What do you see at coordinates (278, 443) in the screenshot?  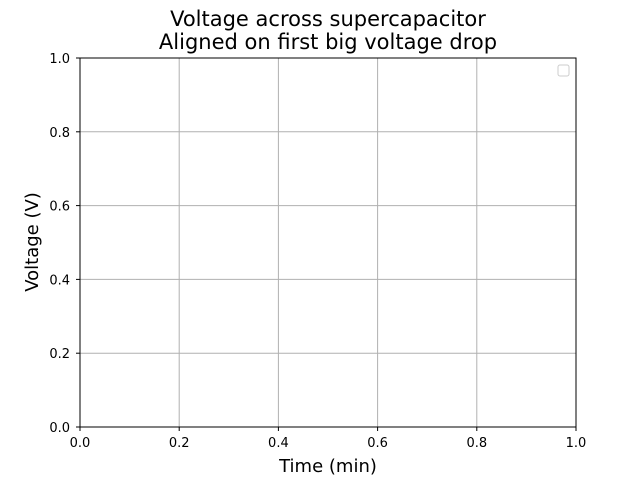 I see `x-tick-label-2: 0.4` at bounding box center [278, 443].